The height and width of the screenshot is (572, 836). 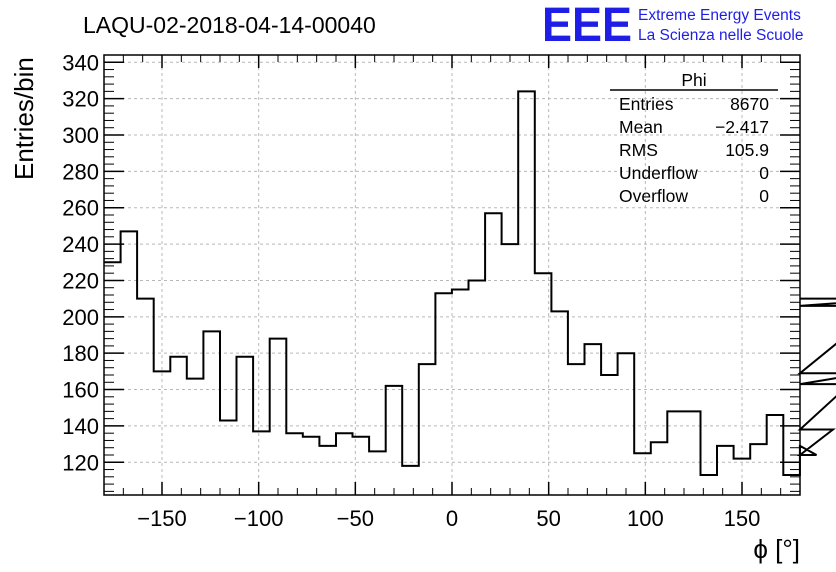 What do you see at coordinates (355, 518) in the screenshot?
I see `x-tick-label: −50` at bounding box center [355, 518].